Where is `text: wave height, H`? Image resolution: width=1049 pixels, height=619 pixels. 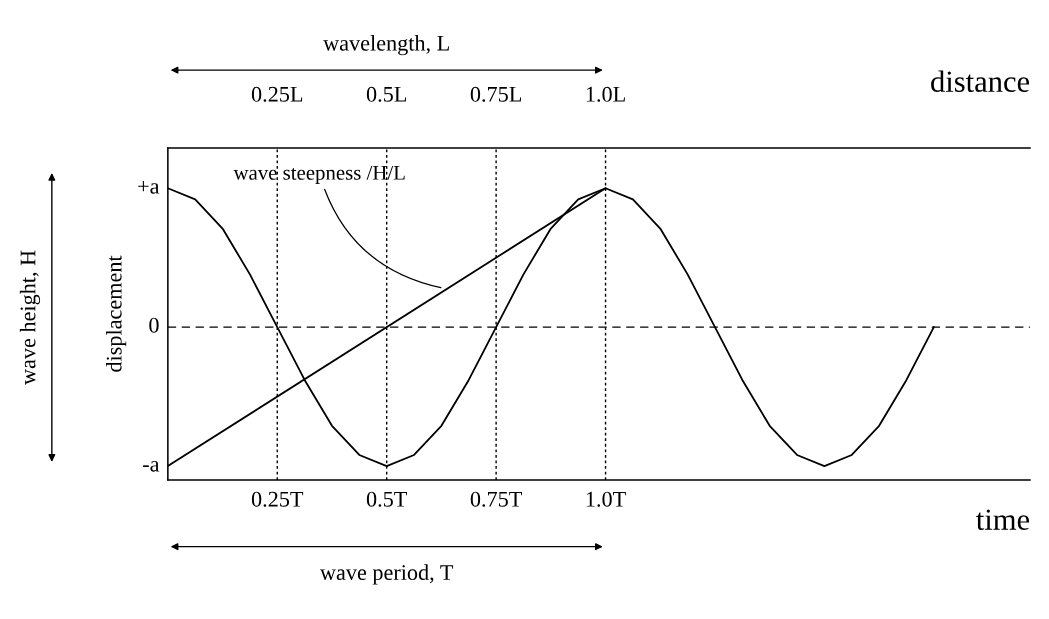
text: wave height, H is located at coordinates (30, 317).